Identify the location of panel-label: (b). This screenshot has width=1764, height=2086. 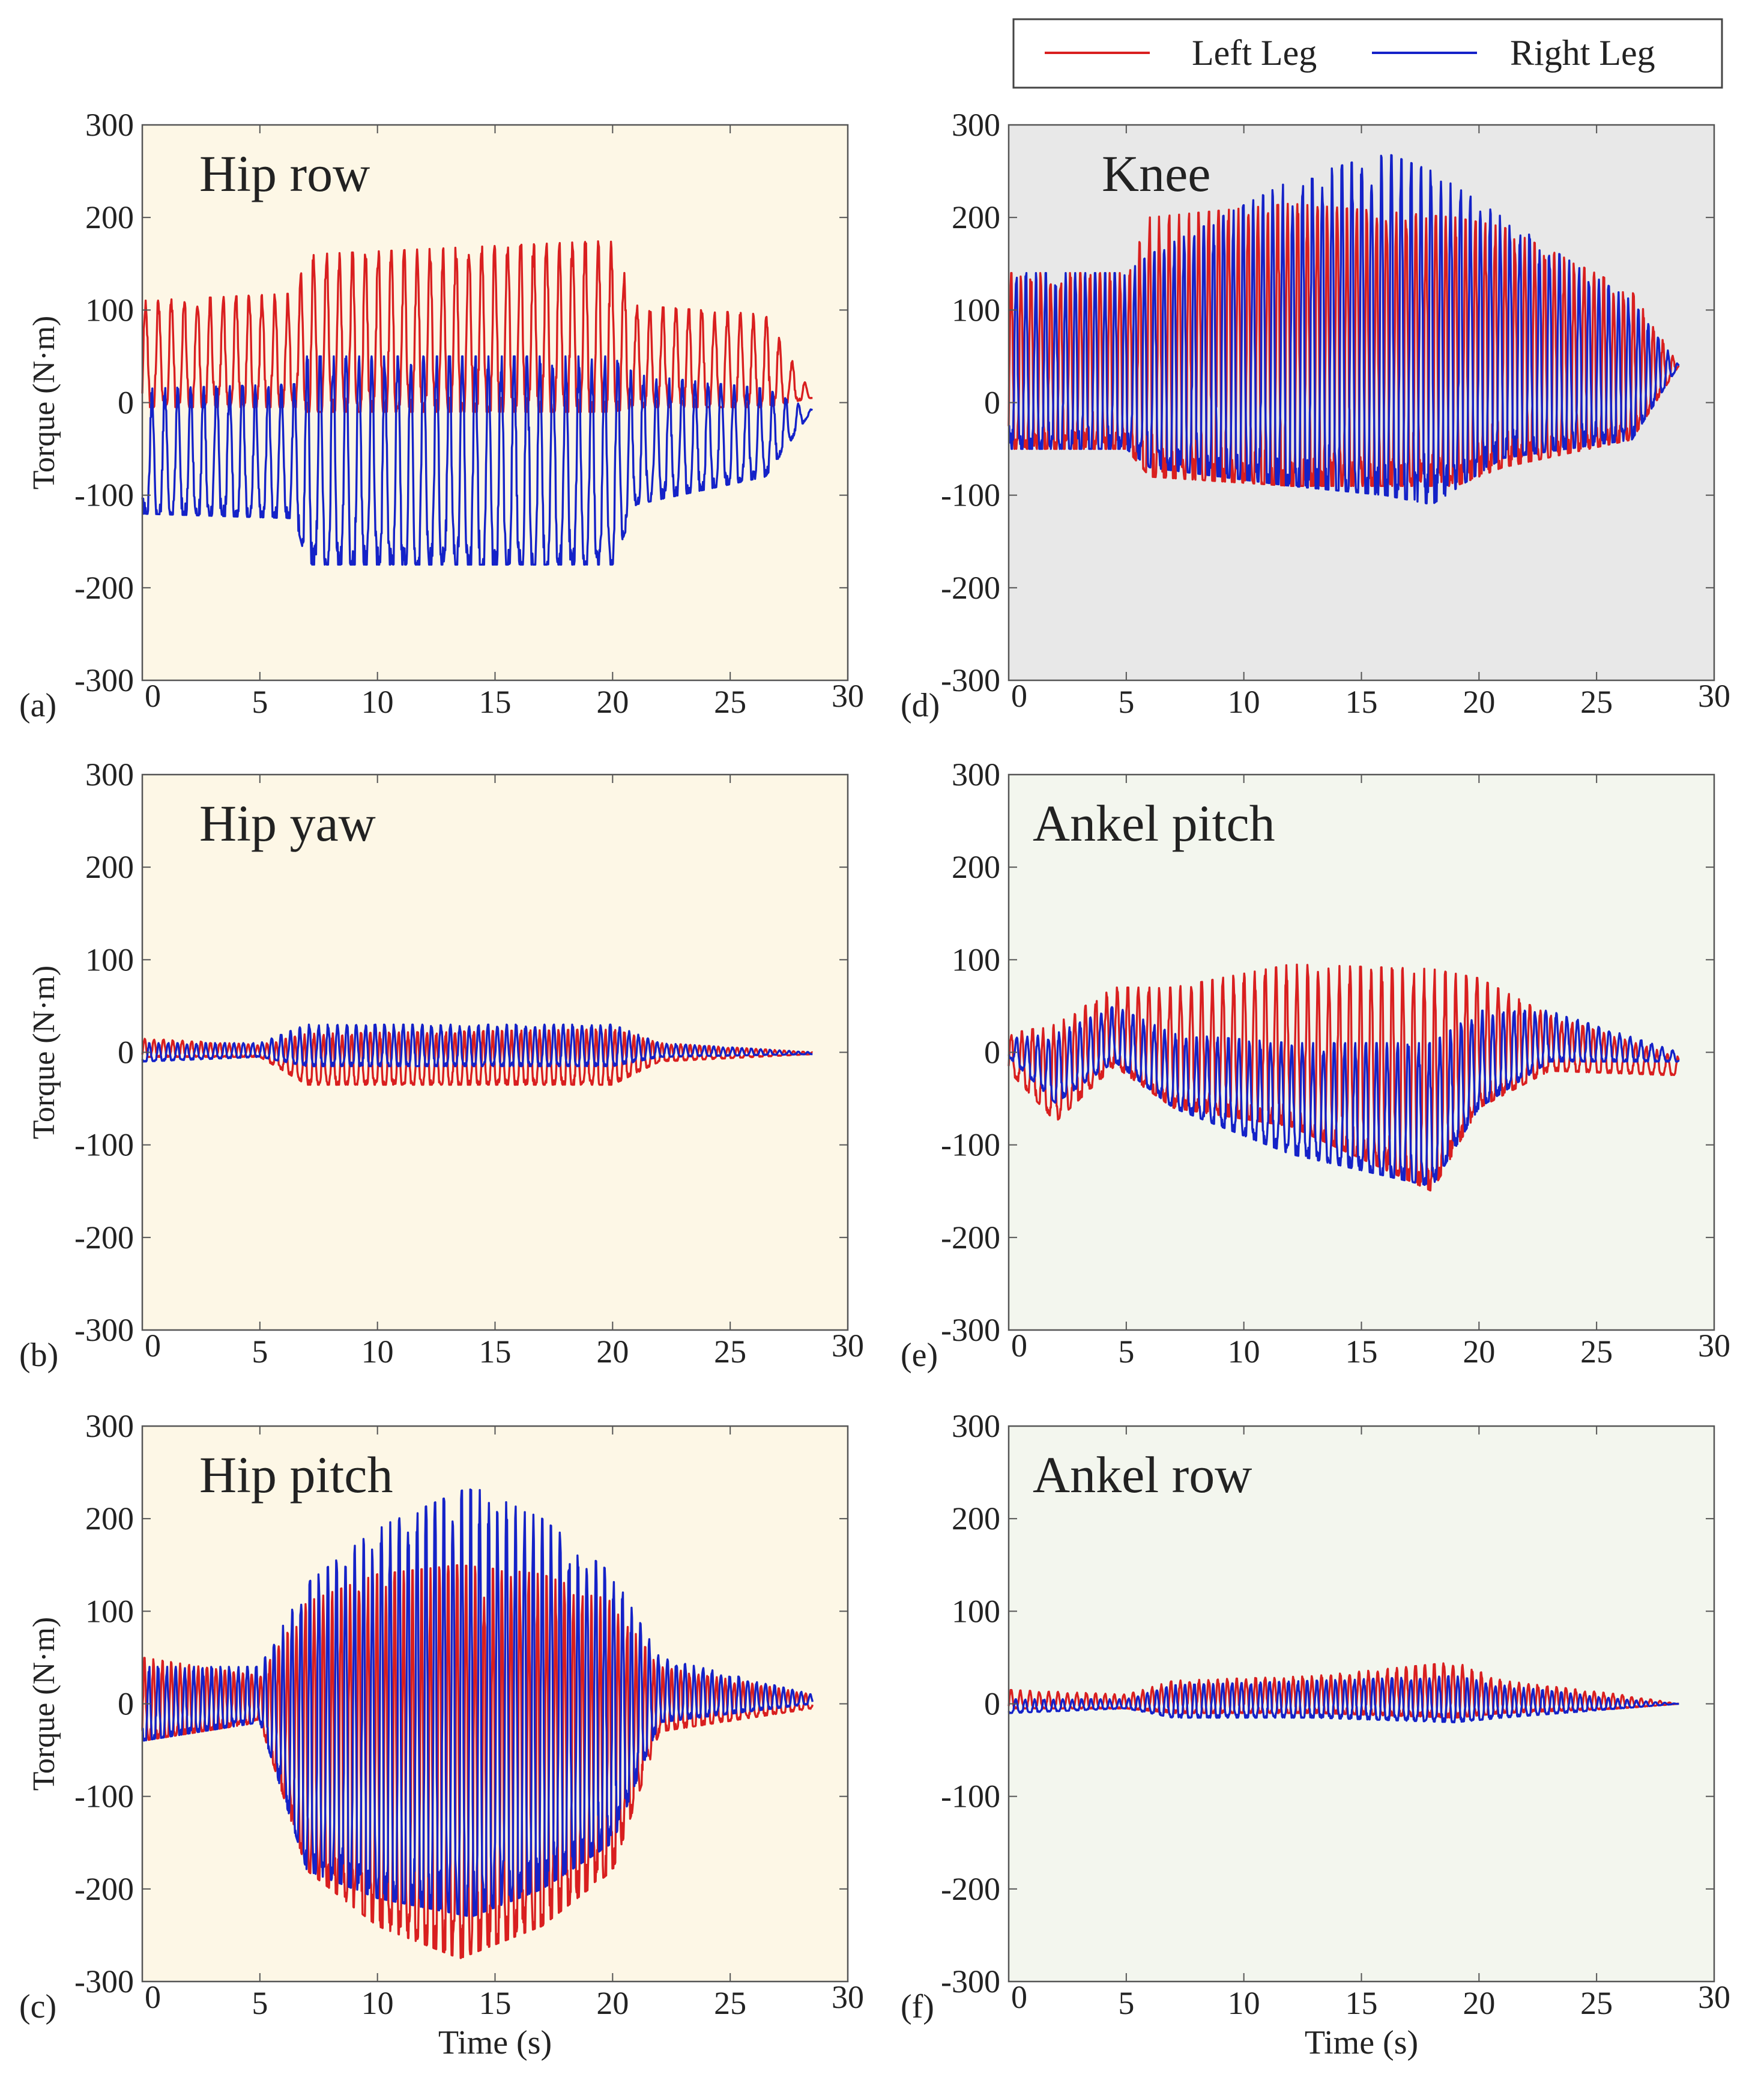
(38, 1355).